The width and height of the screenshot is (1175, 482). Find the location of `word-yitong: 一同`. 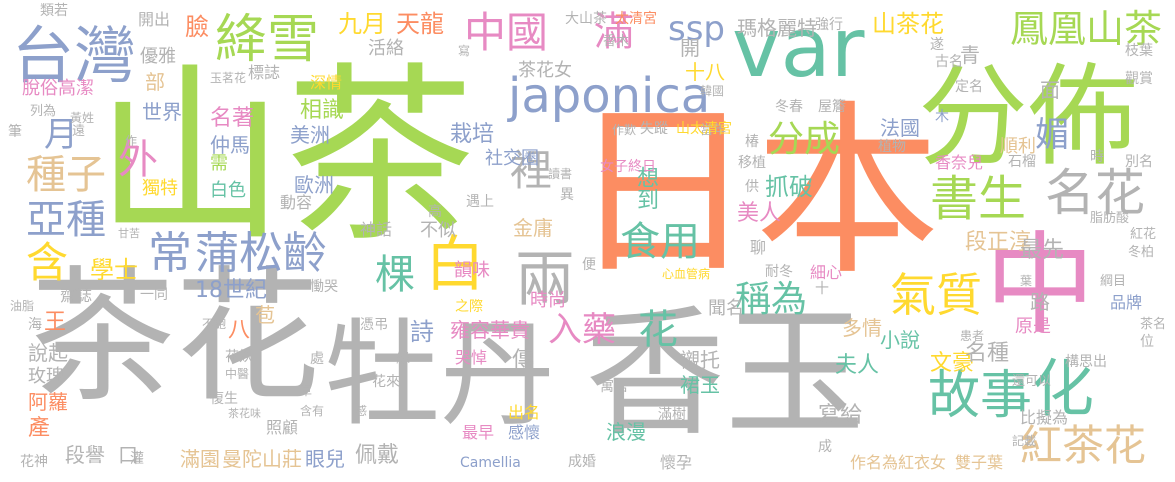

word-yitong: 一同 is located at coordinates (154, 295).